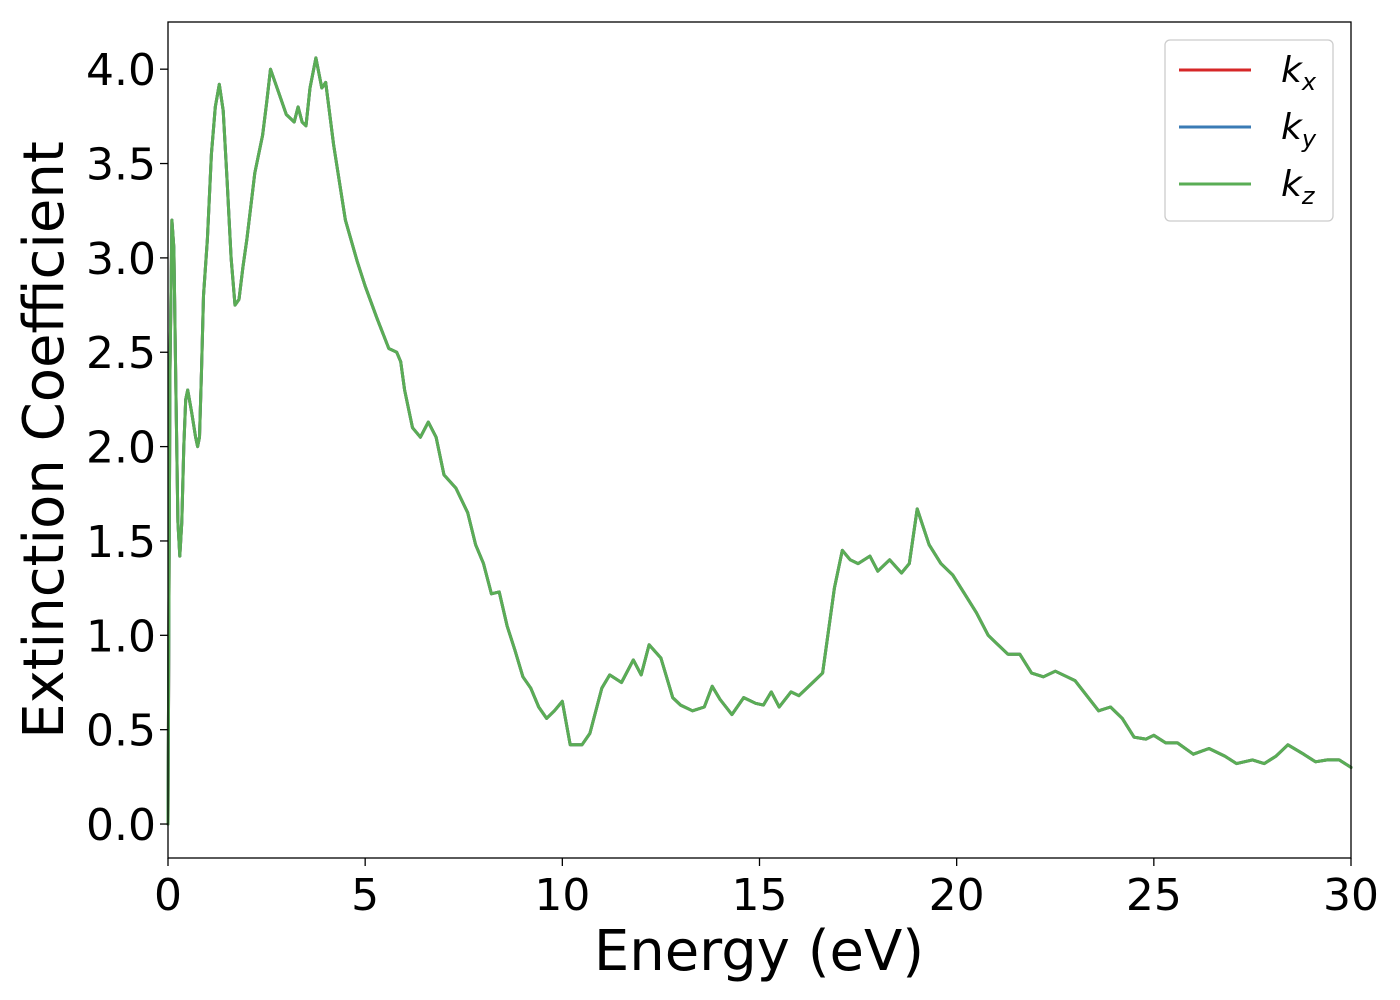 This screenshot has height=1000, width=1400. Describe the element at coordinates (121, 636) in the screenshot. I see `y-tick-label: 1.0` at that location.